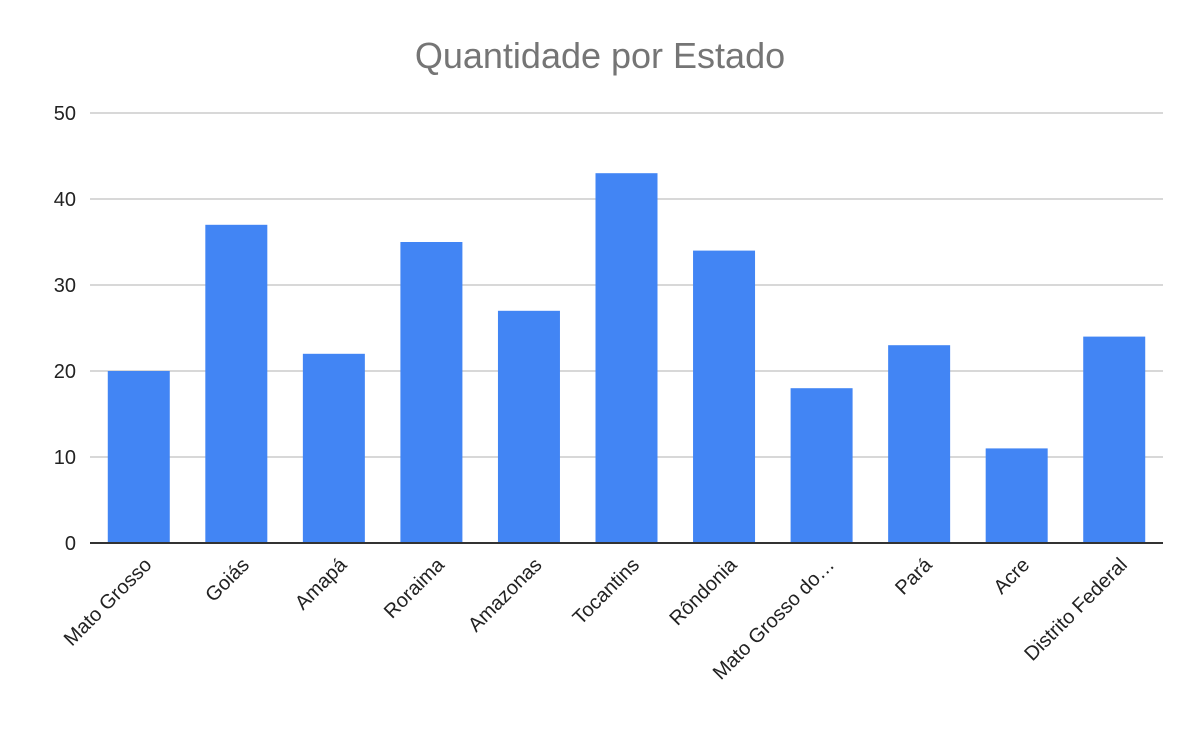 This screenshot has width=1200, height=742. Describe the element at coordinates (227, 580) in the screenshot. I see `x-tick-label: Goiás` at that location.